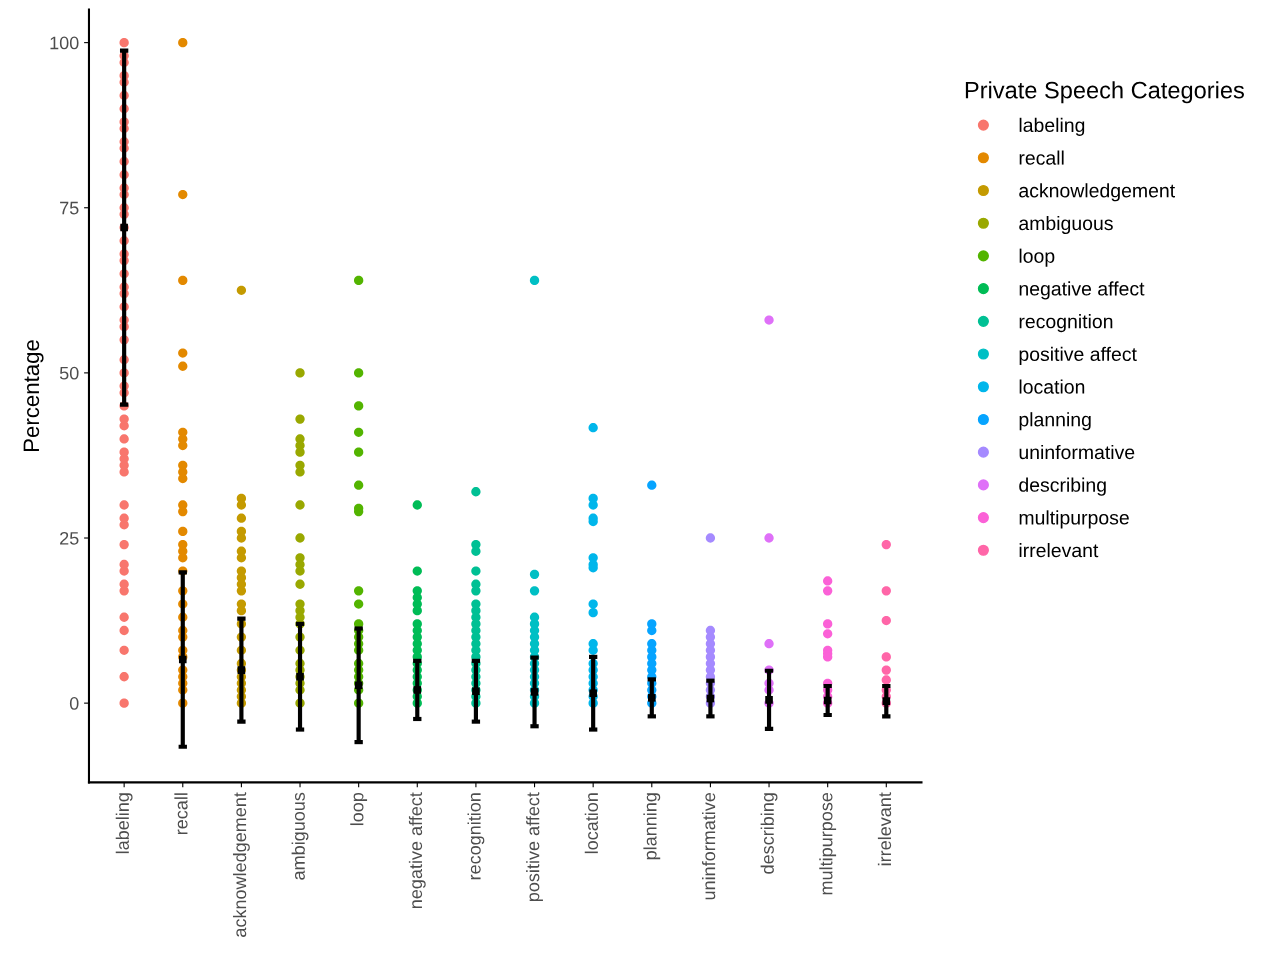 Image resolution: width=1271 pixels, height=960 pixels. Describe the element at coordinates (1041, 157) in the screenshot. I see `legend-label: recall` at that location.